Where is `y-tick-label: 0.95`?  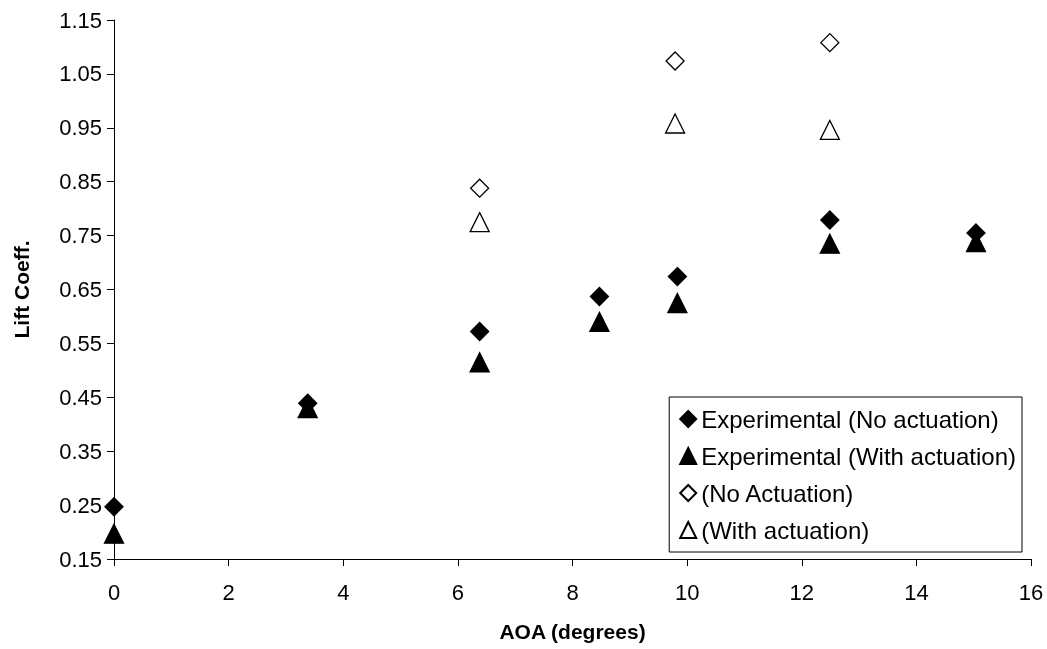
y-tick-label: 0.95 is located at coordinates (80, 128).